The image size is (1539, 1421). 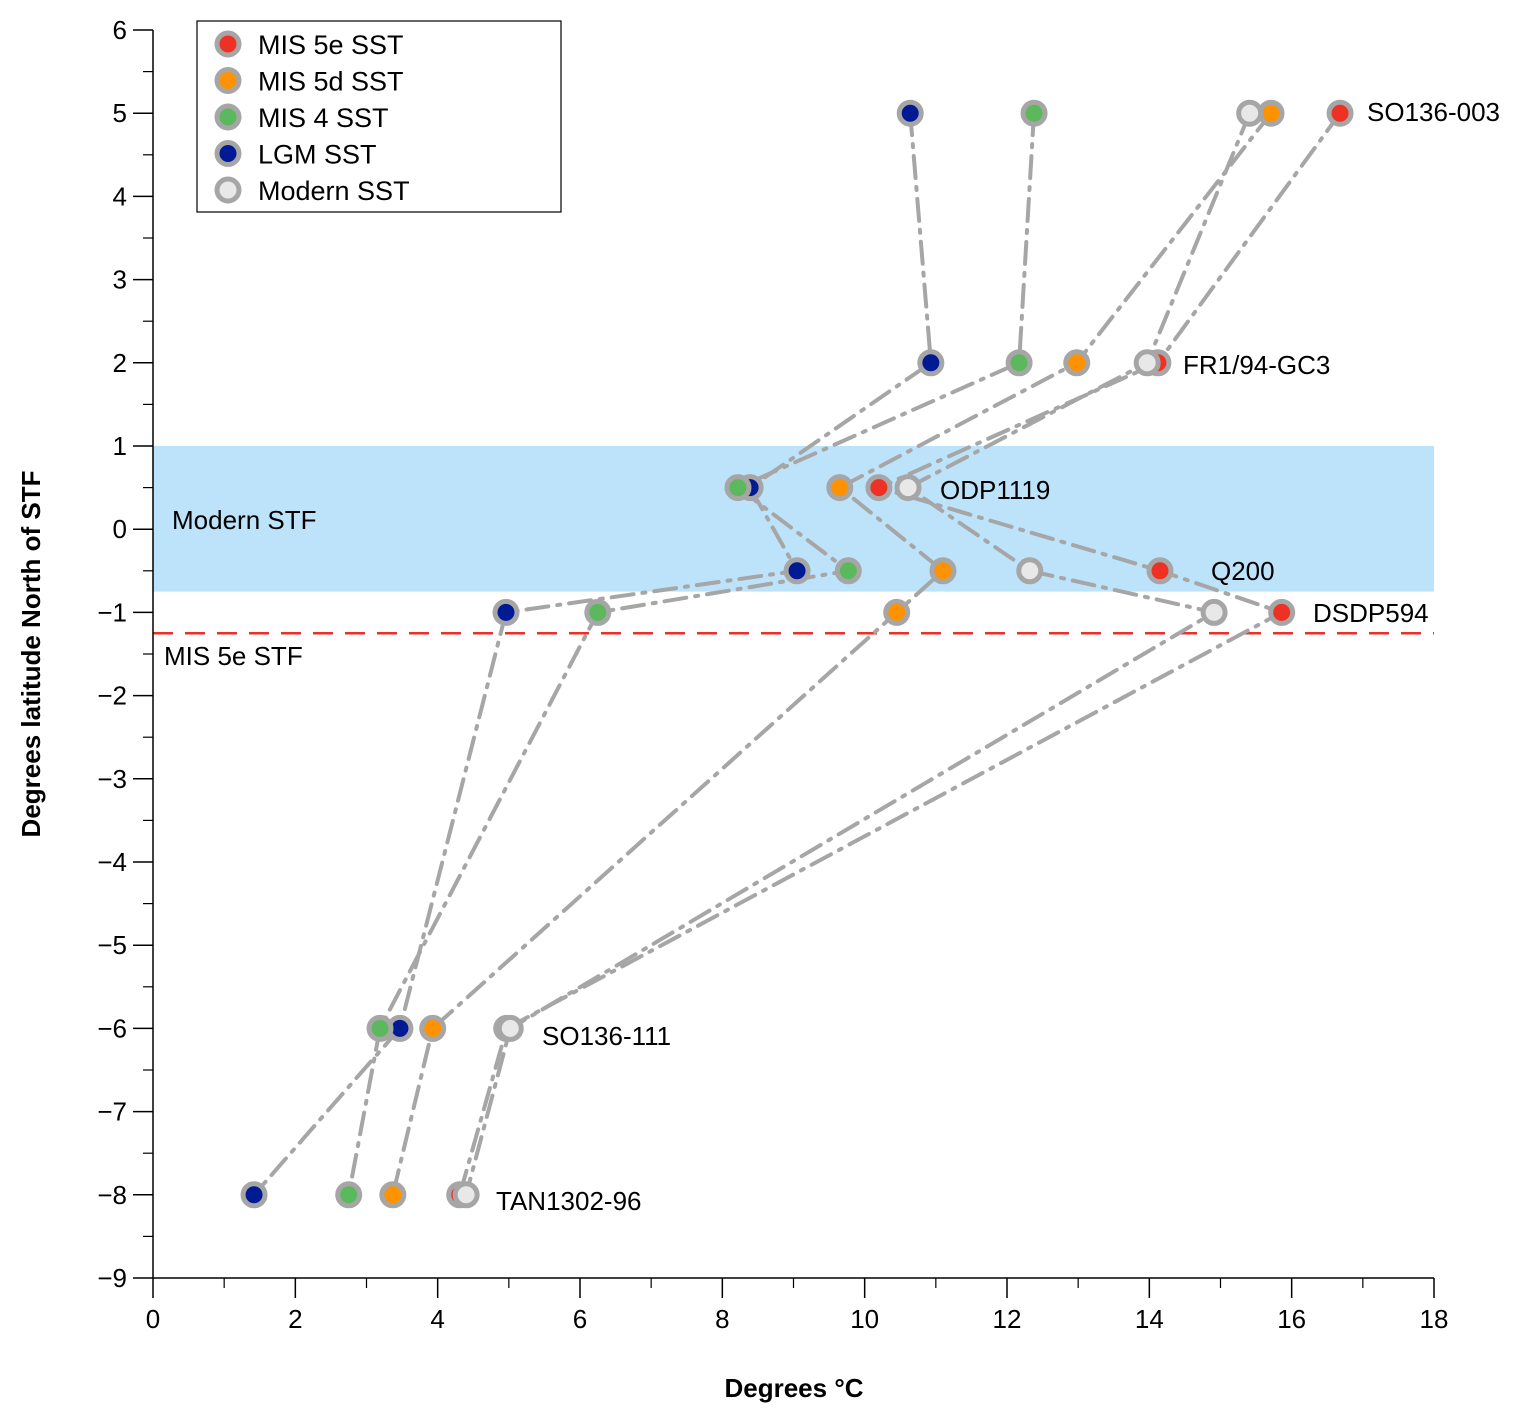 What do you see at coordinates (334, 191) in the screenshot?
I see `legend-label: Modern SST` at bounding box center [334, 191].